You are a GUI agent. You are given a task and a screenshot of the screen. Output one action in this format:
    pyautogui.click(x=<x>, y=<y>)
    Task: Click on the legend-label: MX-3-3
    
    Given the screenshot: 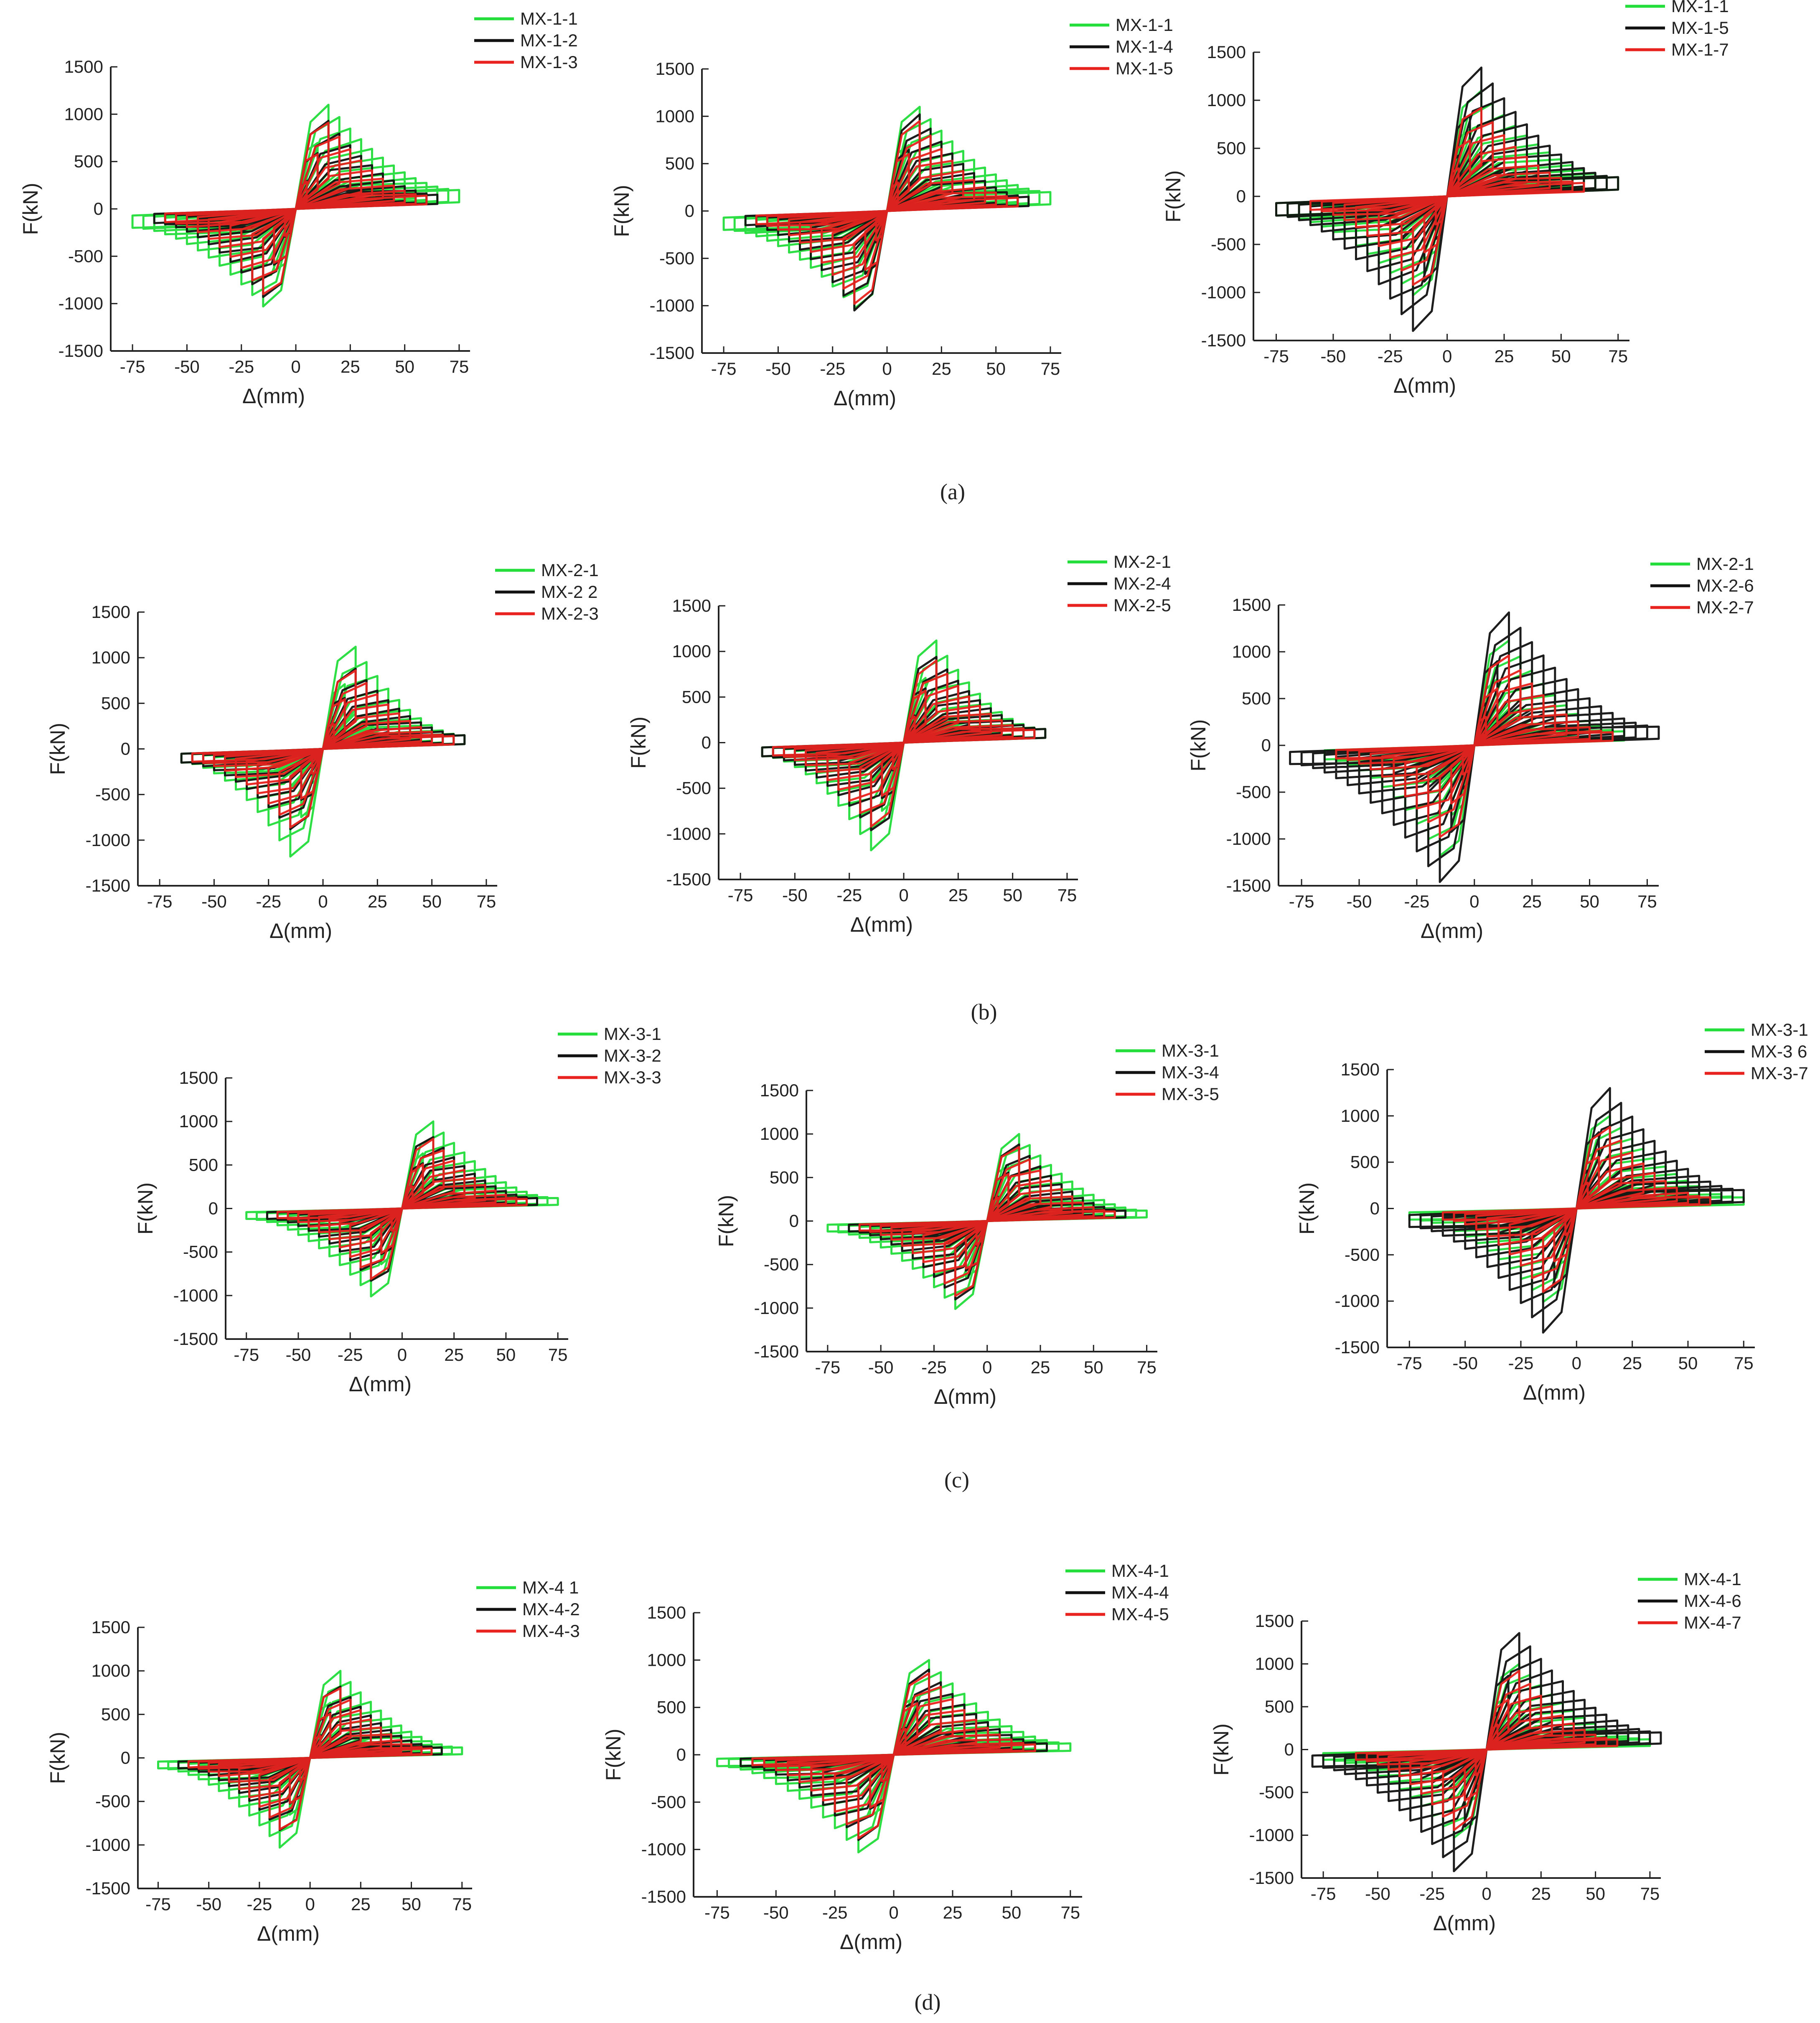 What is the action you would take?
    pyautogui.click(x=632, y=1077)
    